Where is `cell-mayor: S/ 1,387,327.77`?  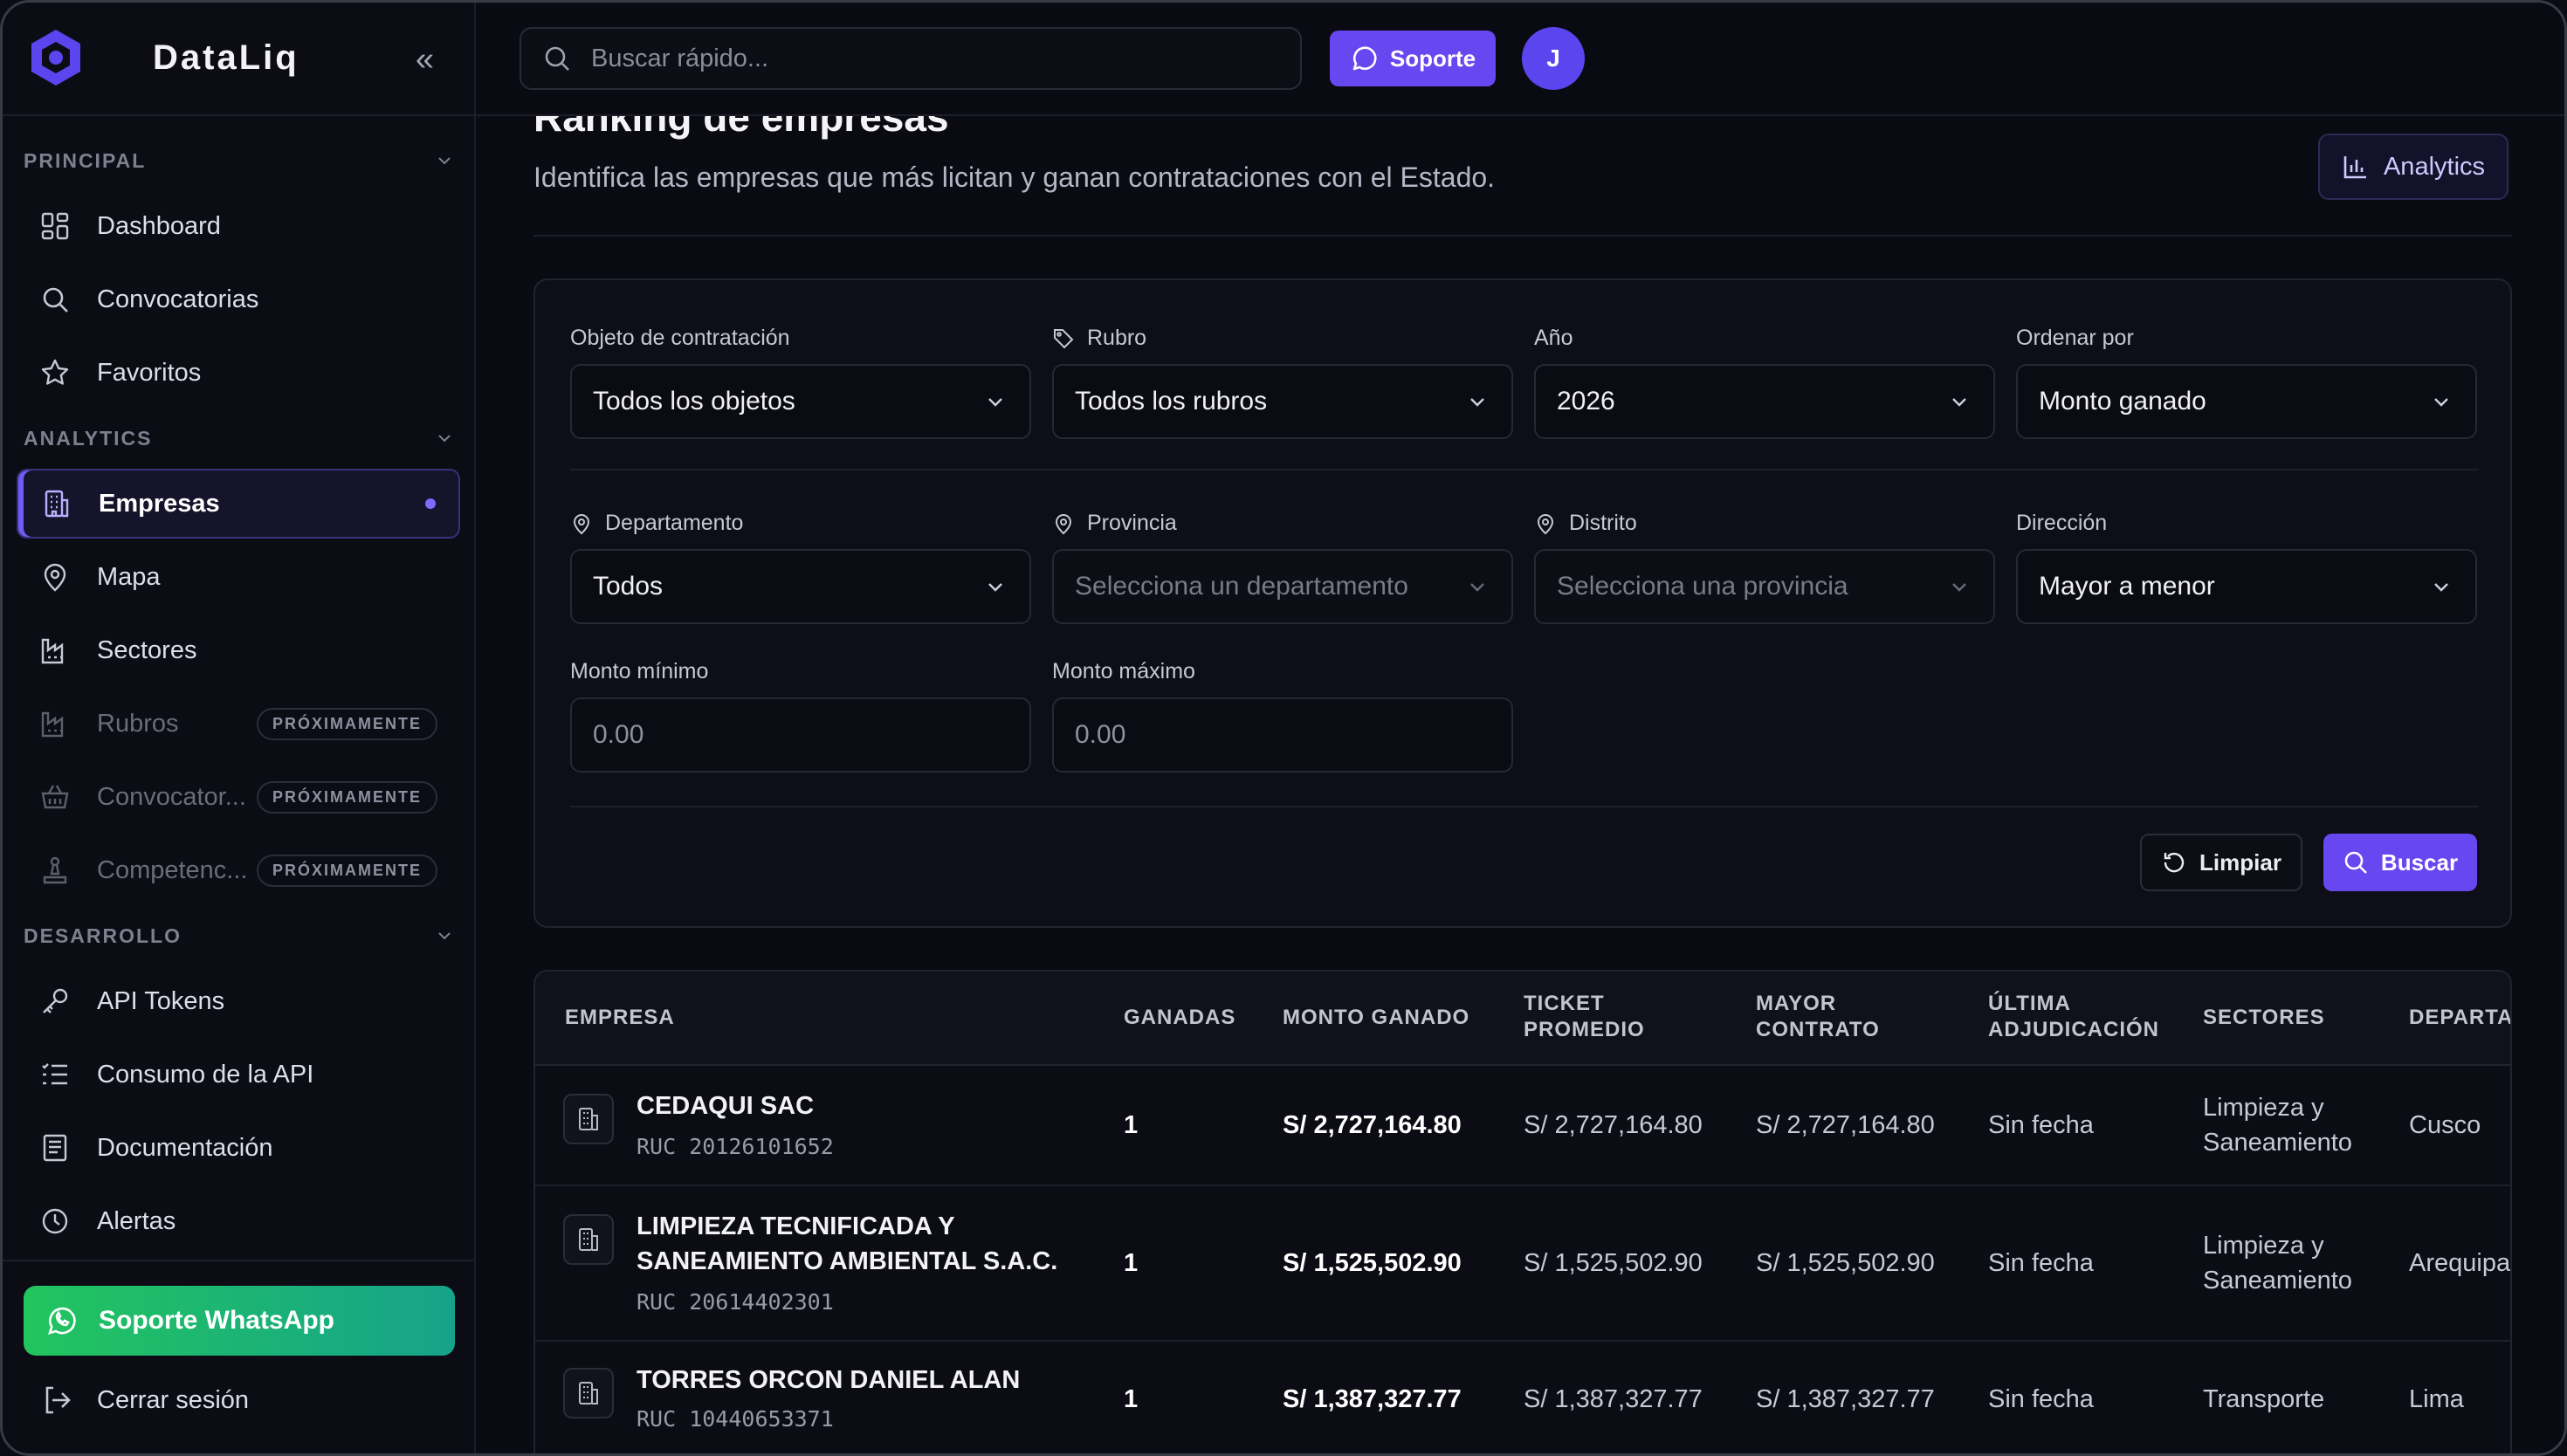 cell-mayor: S/ 1,387,327.77 is located at coordinates (1845, 1399).